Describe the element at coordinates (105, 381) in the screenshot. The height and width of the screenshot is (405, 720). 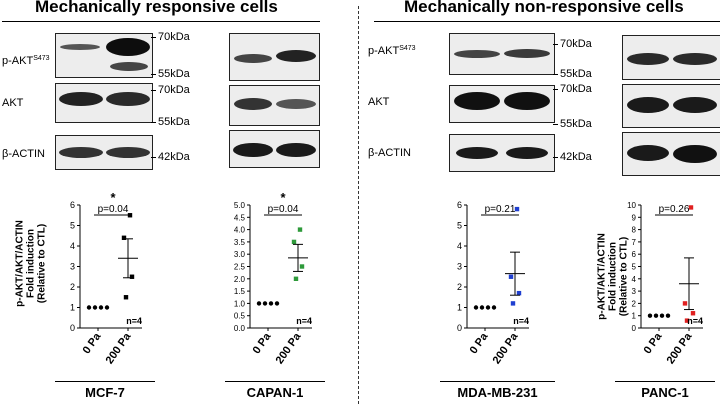
I see `cell-rule-mcf7` at that location.